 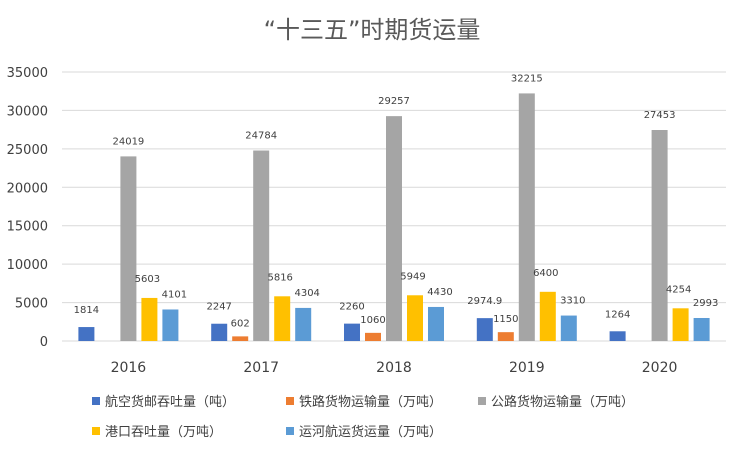 I want to click on data-label: 5949, so click(x=412, y=276).